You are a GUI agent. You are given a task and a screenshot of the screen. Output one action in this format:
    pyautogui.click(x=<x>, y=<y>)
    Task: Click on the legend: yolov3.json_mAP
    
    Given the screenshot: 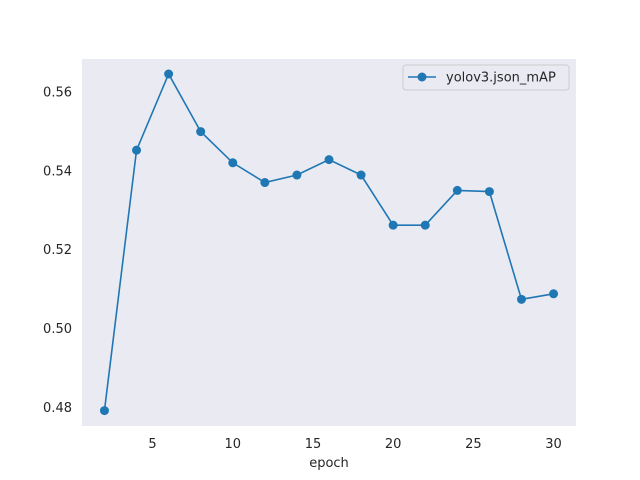 What is the action you would take?
    pyautogui.click(x=486, y=77)
    